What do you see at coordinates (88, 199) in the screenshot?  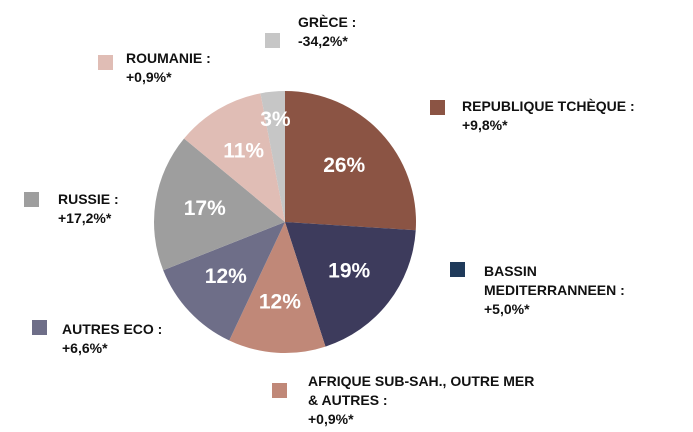 I see `legend-name: RUSSIE :` at bounding box center [88, 199].